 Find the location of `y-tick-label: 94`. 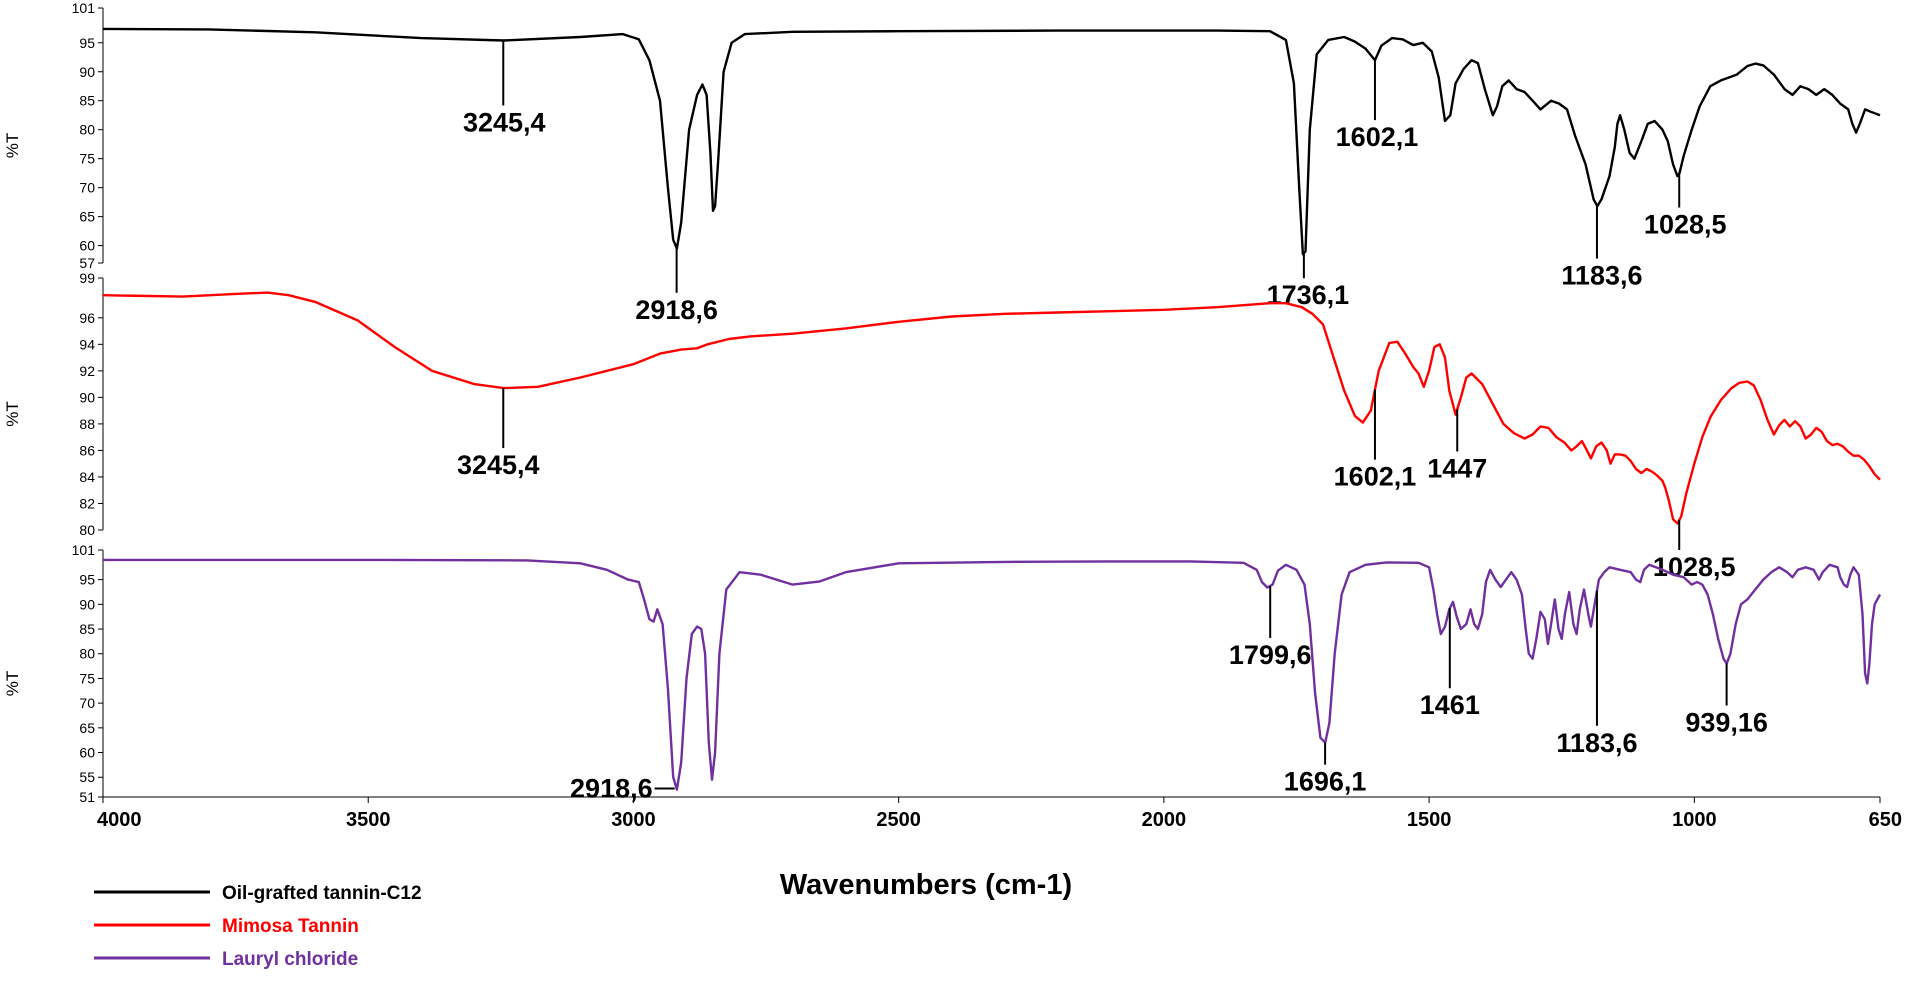

y-tick-label: 94 is located at coordinates (87, 344).